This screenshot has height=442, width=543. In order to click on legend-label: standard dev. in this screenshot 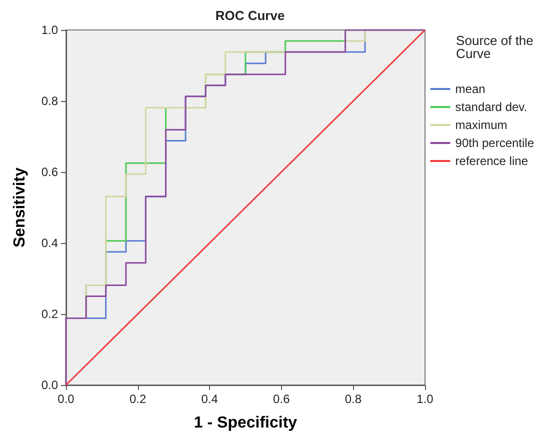, I will do `click(491, 107)`.